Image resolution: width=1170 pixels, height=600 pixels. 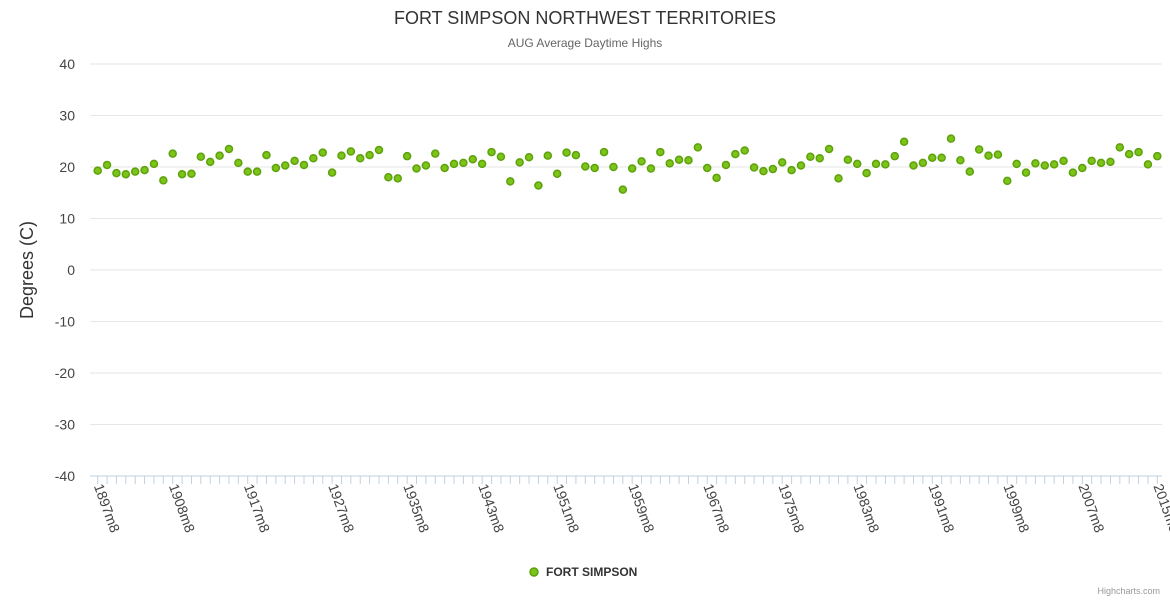 I want to click on credits-link: Highcharts.com, so click(x=1128, y=591).